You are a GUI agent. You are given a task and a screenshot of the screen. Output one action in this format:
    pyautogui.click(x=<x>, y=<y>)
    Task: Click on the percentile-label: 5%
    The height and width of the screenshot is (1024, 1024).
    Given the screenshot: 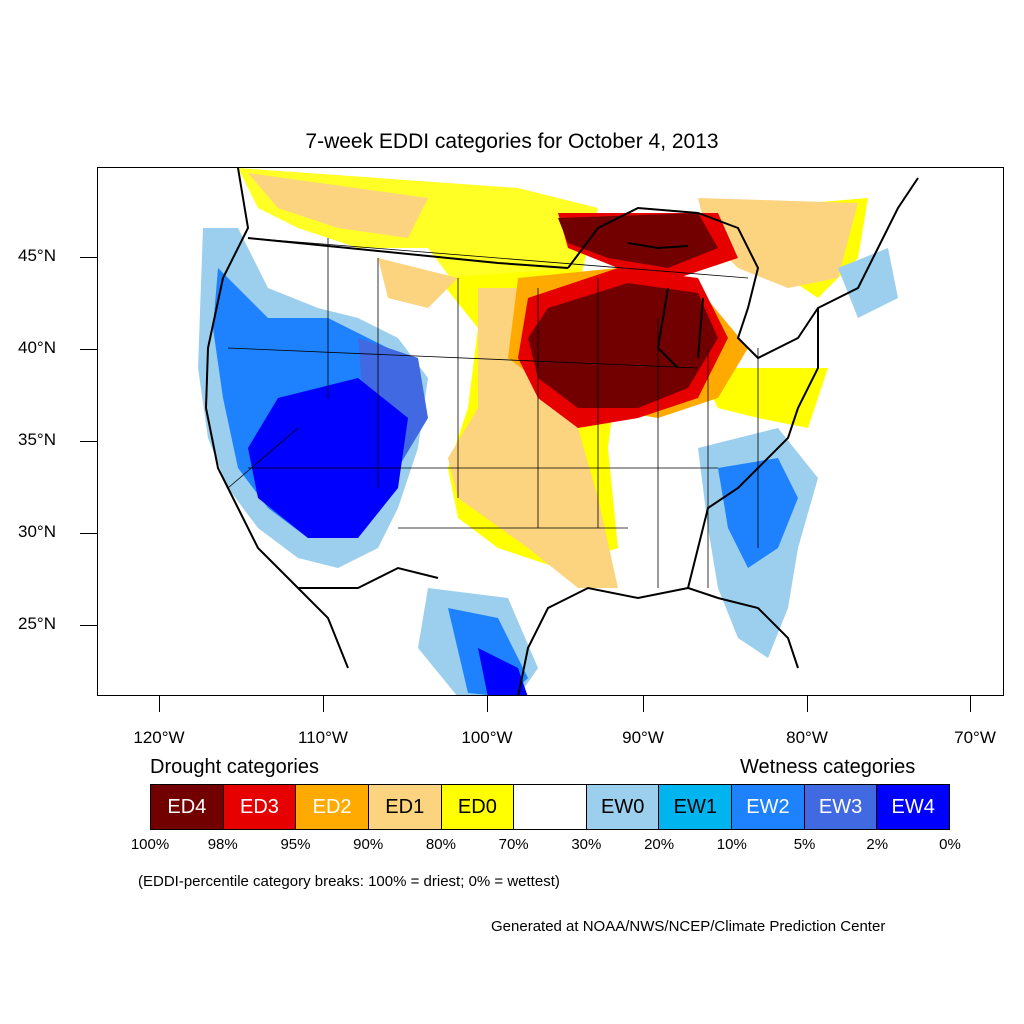 What is the action you would take?
    pyautogui.click(x=804, y=844)
    